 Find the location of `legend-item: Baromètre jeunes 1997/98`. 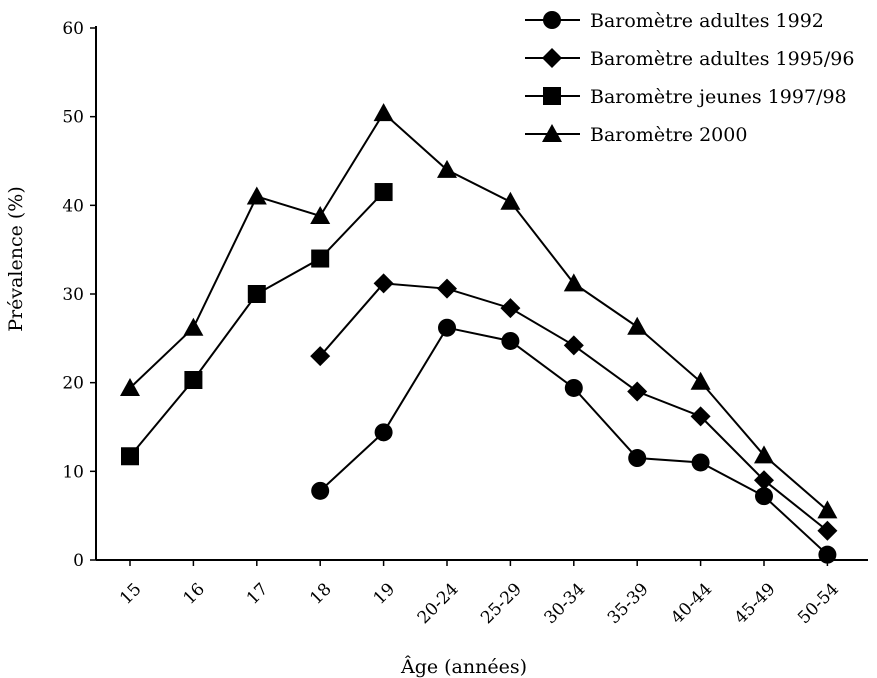

legend-item: Baromètre jeunes 1997/98 is located at coordinates (686, 97).